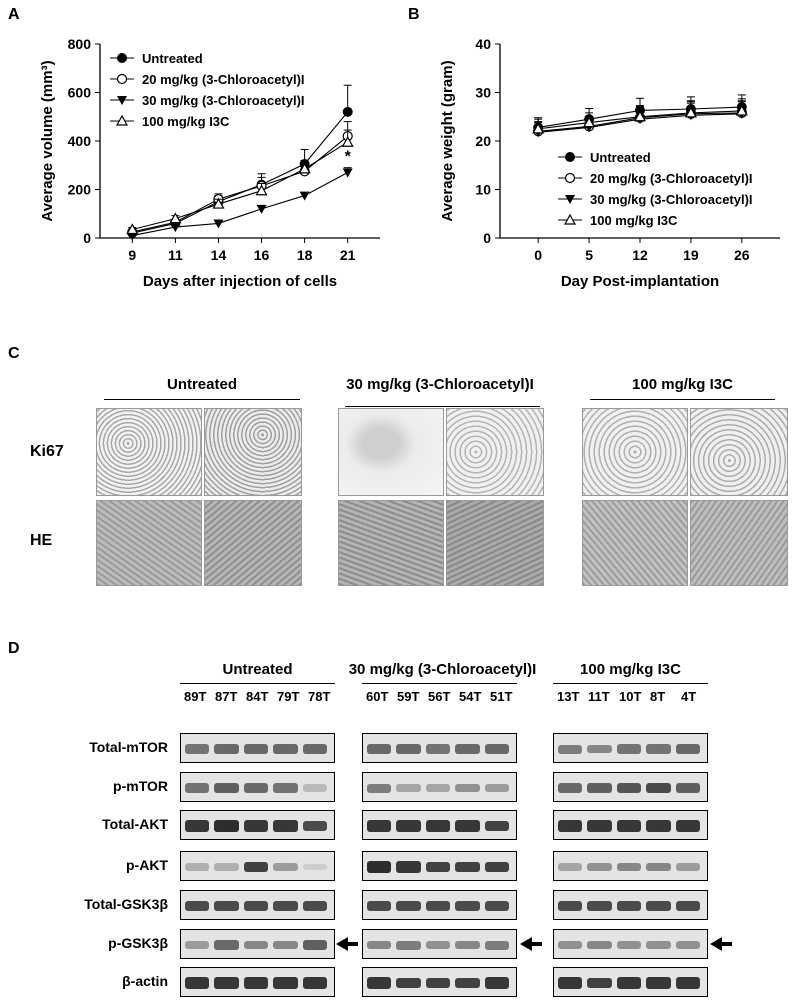  I want to click on legend-marker, so click(122, 79).